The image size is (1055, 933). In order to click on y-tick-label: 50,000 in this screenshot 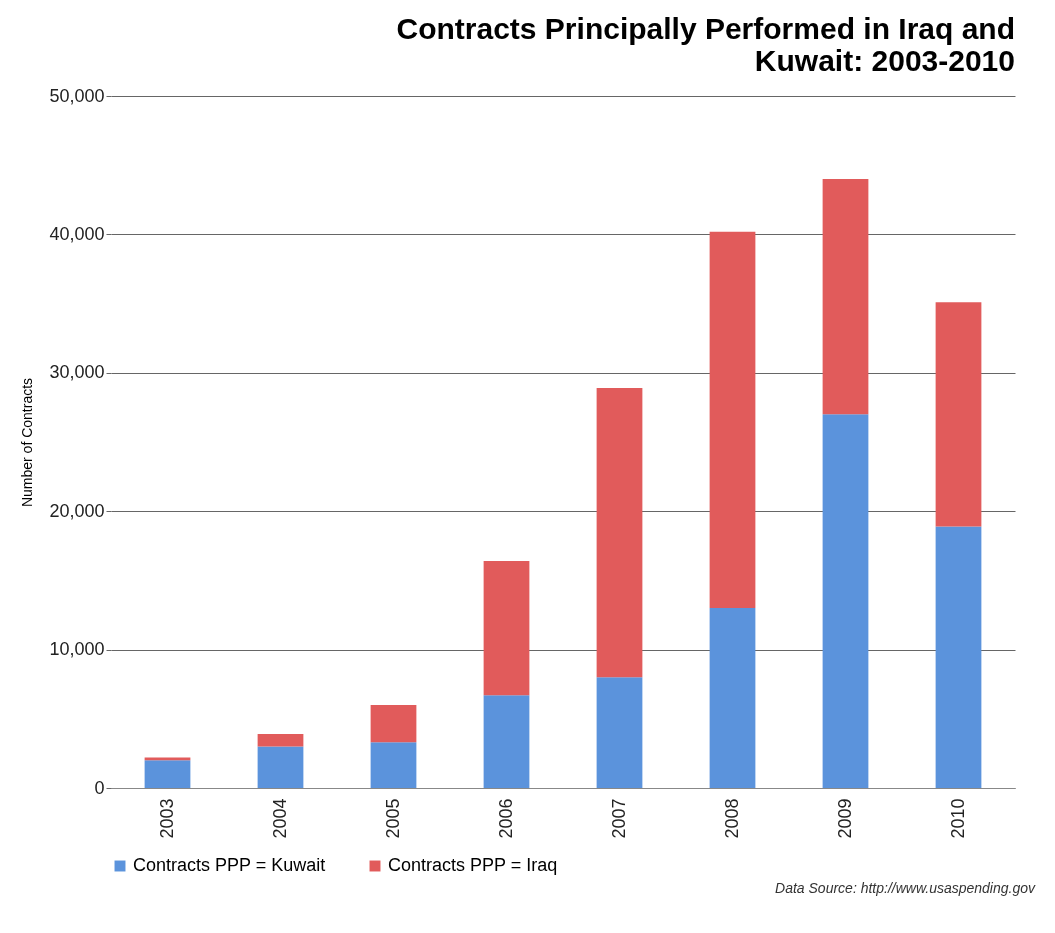, I will do `click(77, 95)`.